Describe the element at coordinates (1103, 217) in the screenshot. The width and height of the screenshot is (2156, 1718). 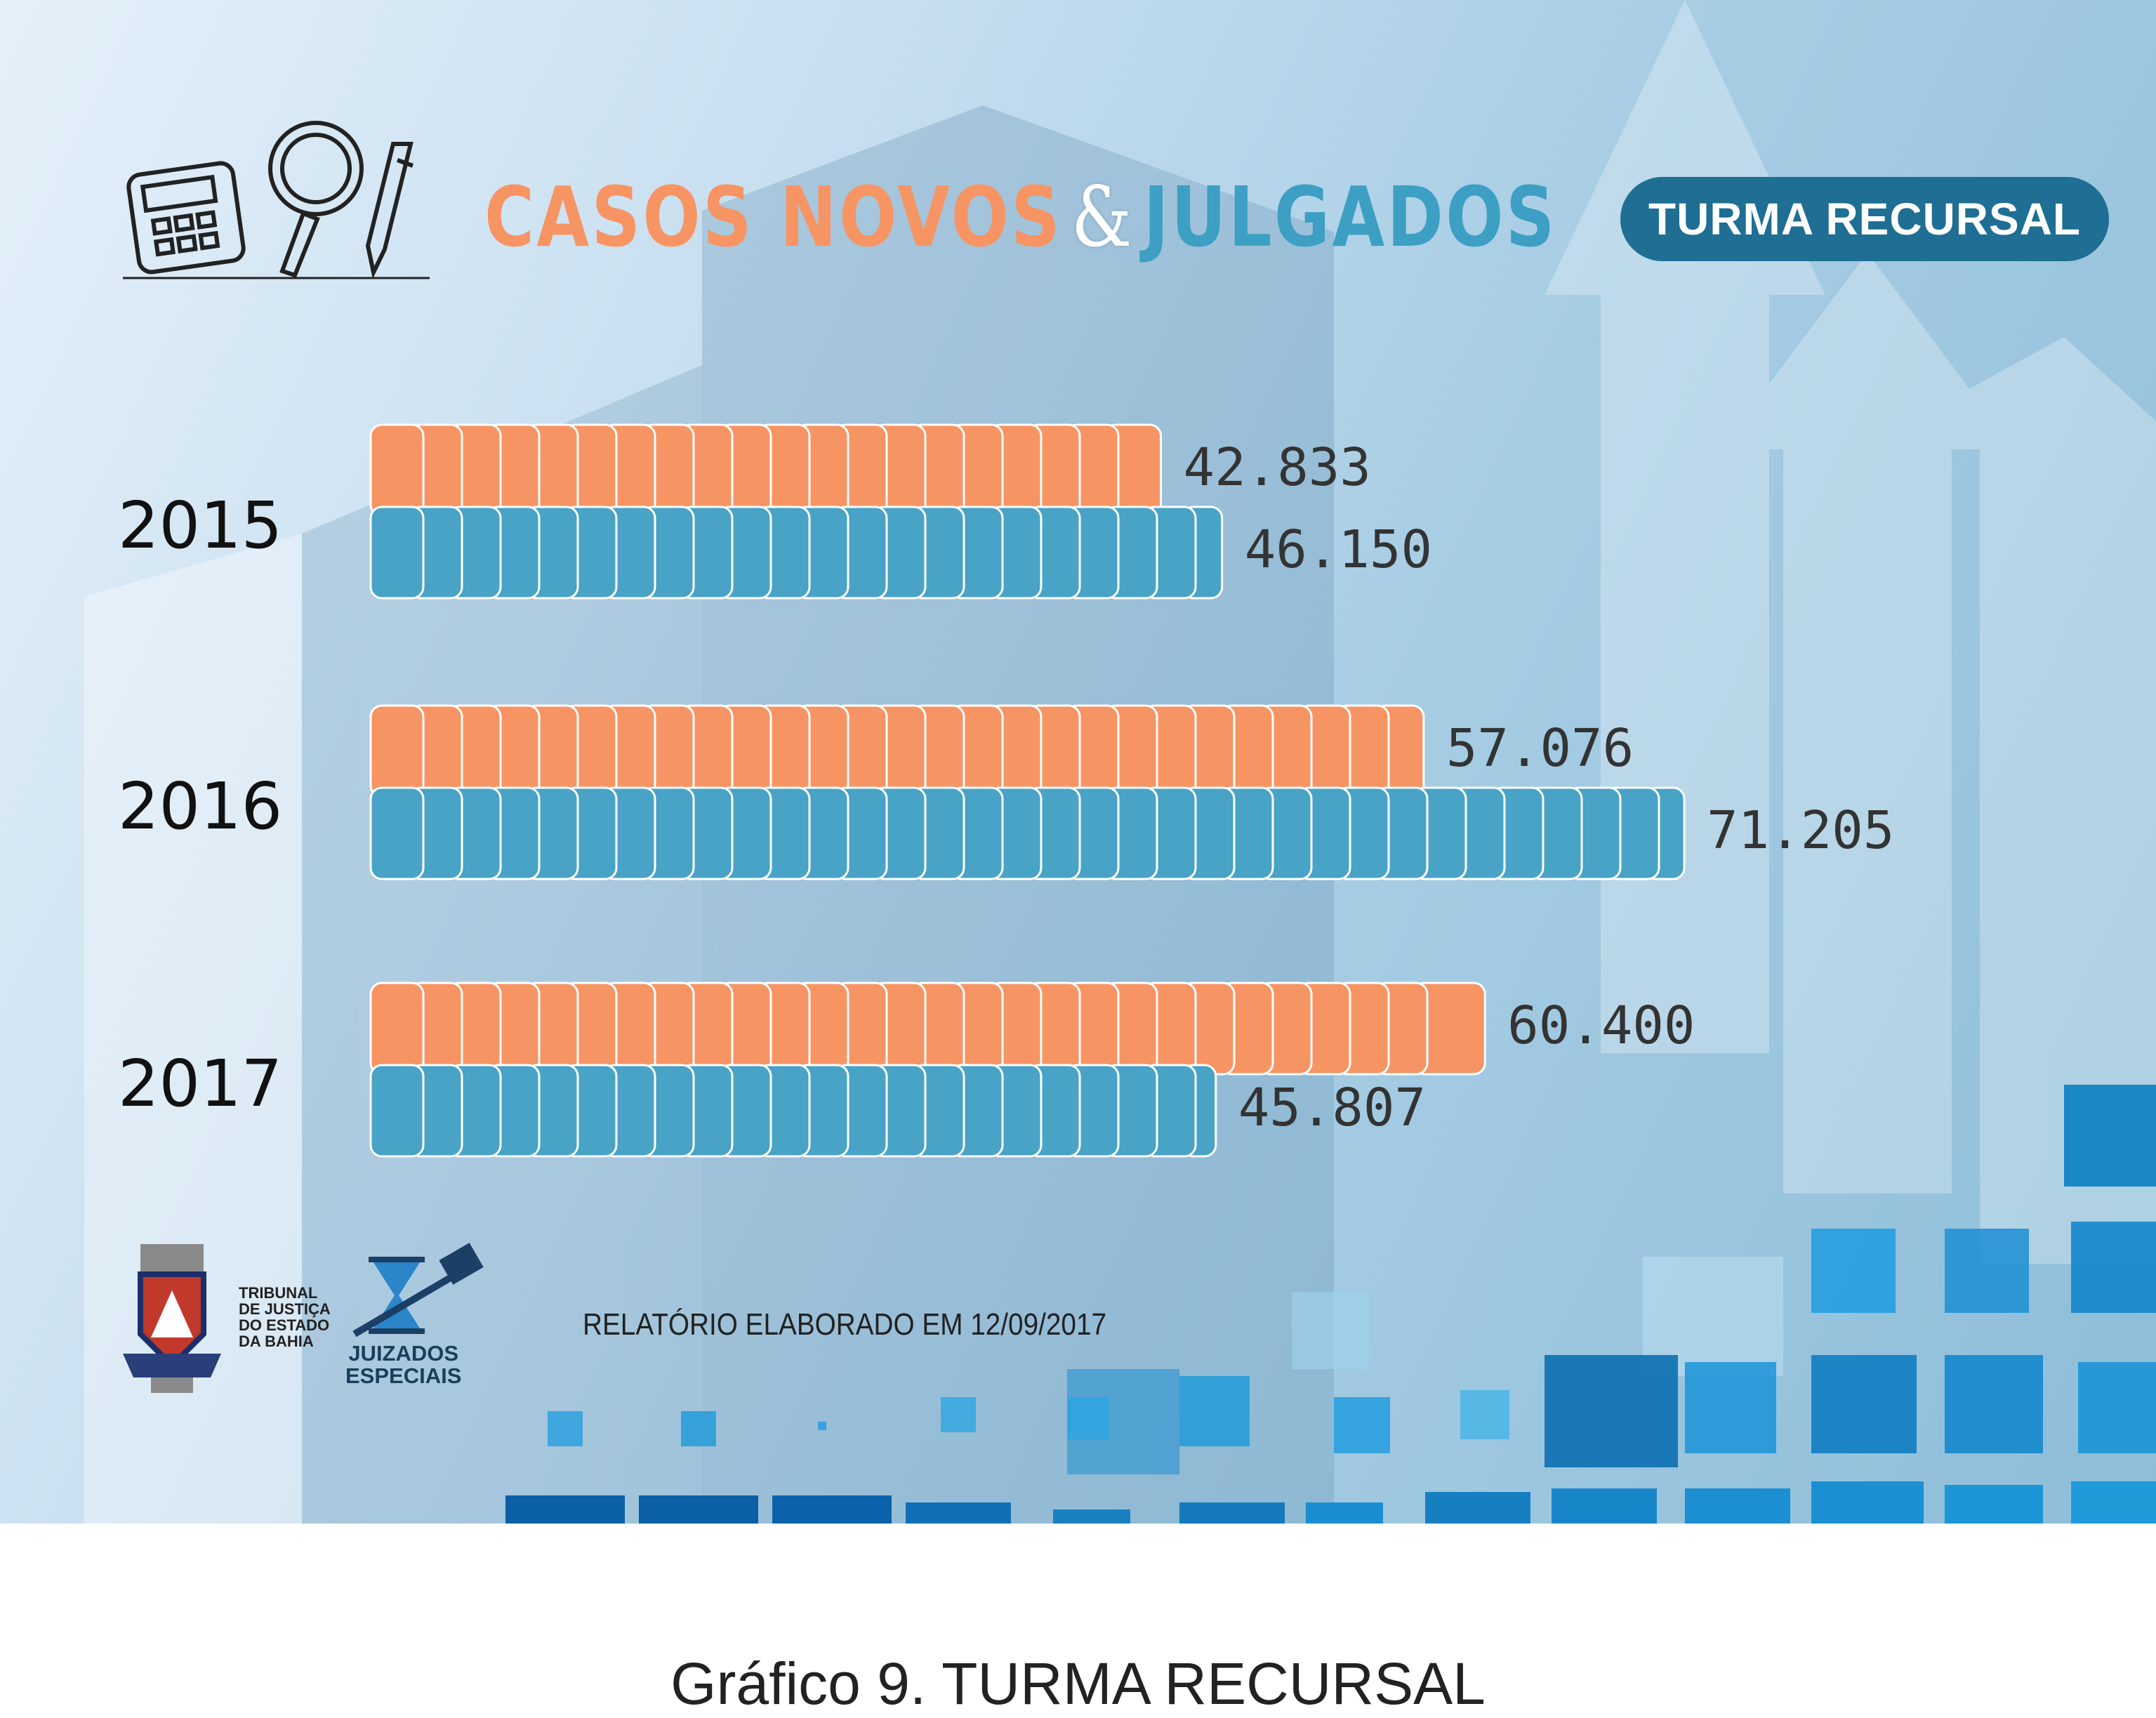
I see `title-ampersand: &` at that location.